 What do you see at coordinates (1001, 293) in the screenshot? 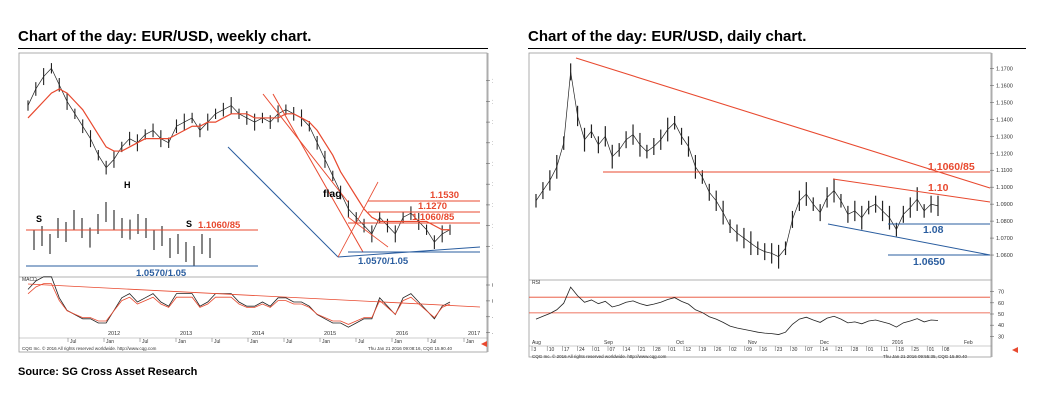
I see `rsi-tick-label: 70` at bounding box center [1001, 293].